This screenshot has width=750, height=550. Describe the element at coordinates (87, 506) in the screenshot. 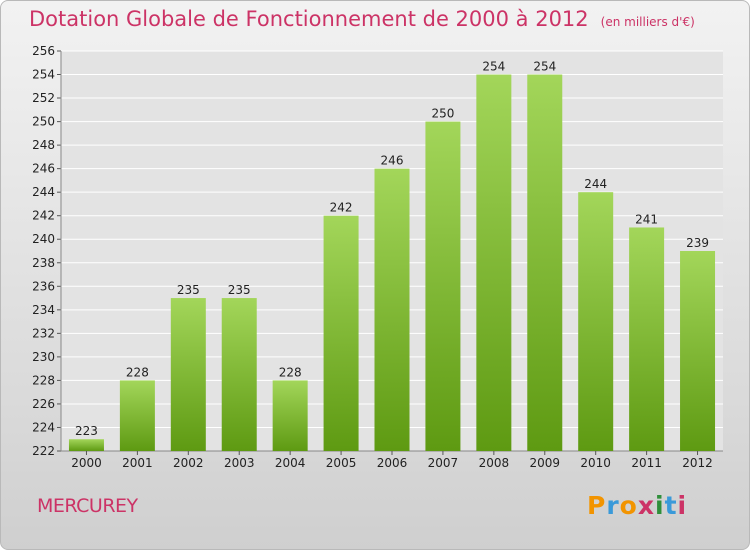

I see `commune-name: MERCUREY` at that location.